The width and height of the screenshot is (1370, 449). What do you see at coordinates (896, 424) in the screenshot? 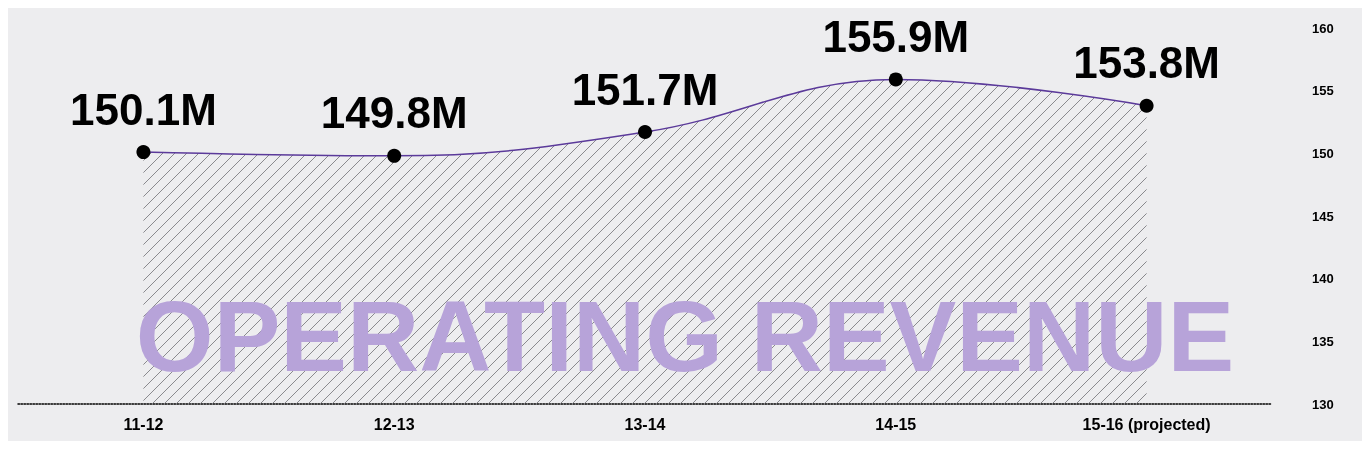
I see `x-tick-label: 14-15` at bounding box center [896, 424].